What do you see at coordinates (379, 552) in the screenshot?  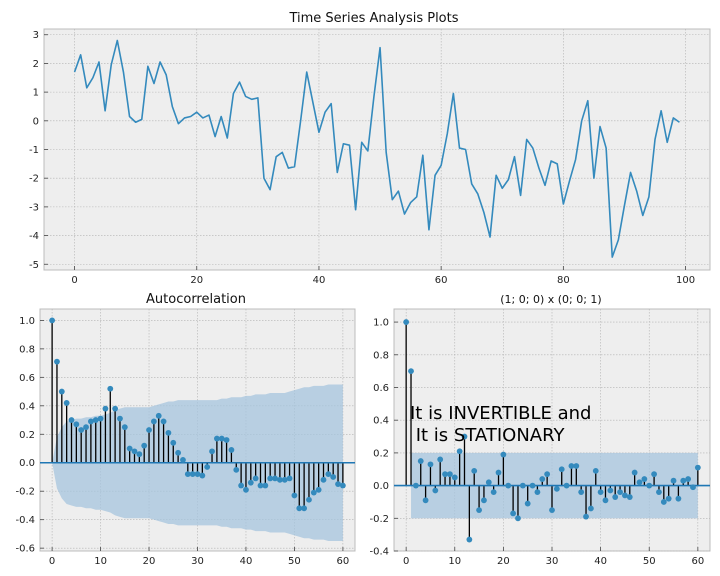 I see `model-residual-acf-y-tick-label: -0.4` at bounding box center [379, 552].